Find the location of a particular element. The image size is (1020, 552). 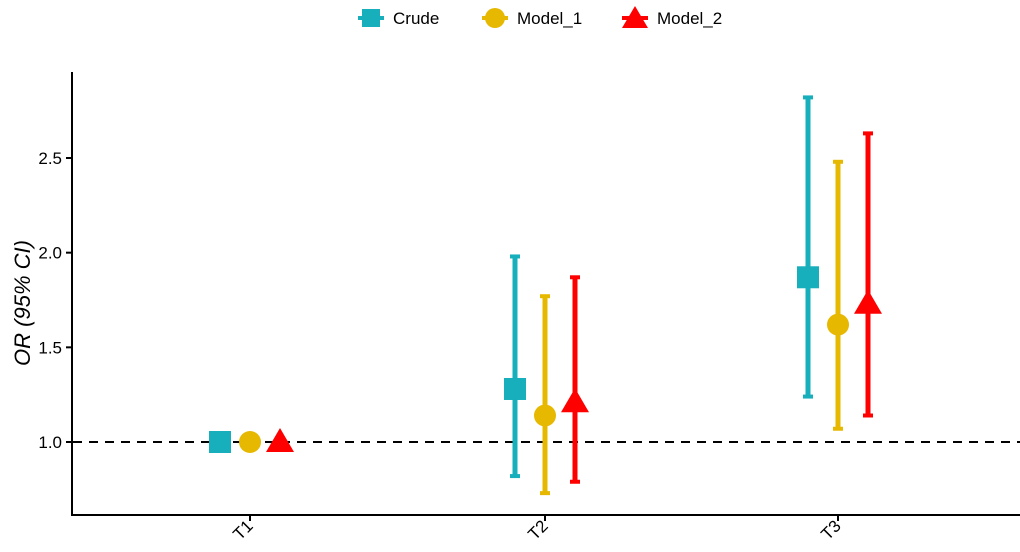

y-tick-label-2-5: 2.5 is located at coordinates (50, 158).